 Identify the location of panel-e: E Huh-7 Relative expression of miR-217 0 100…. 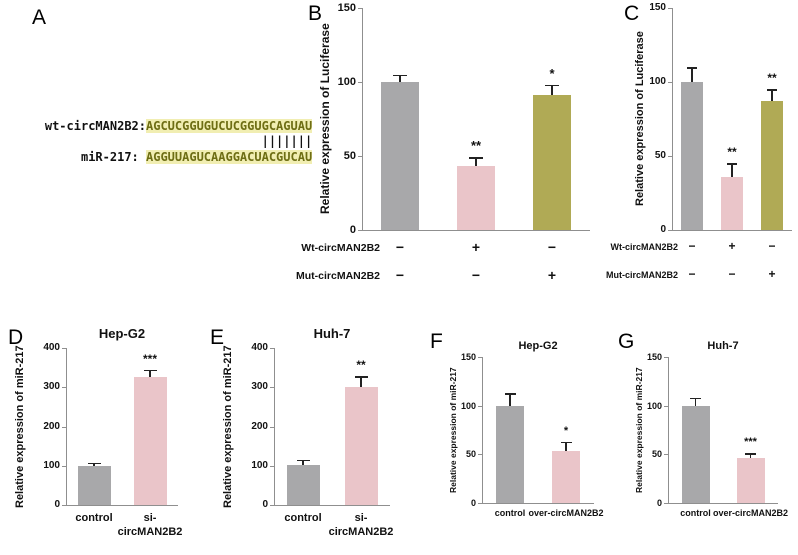
(313, 436).